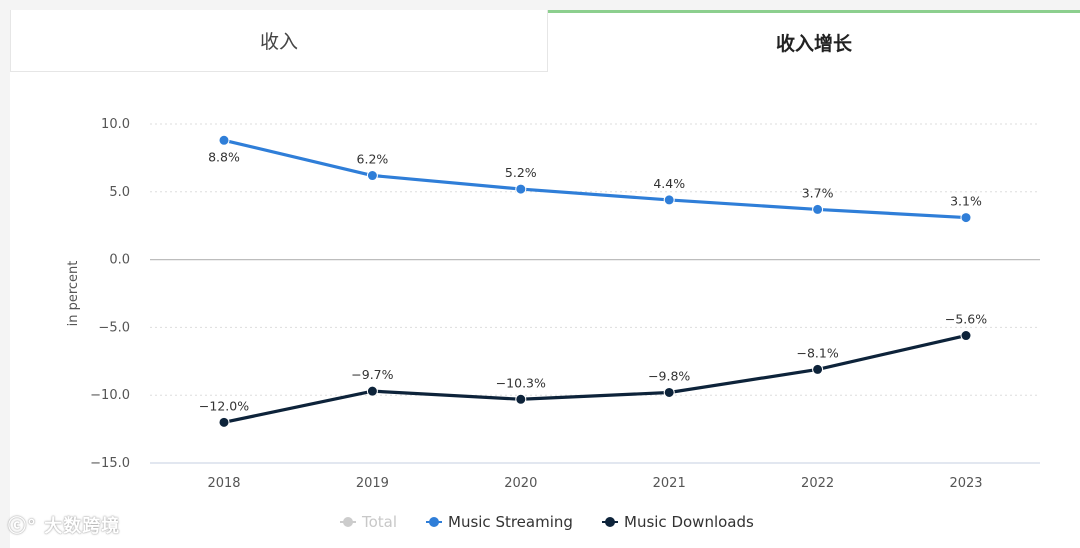 The width and height of the screenshot is (1080, 548). Describe the element at coordinates (813, 44) in the screenshot. I see `tab-revenue-growth-label: 收入增长` at that location.